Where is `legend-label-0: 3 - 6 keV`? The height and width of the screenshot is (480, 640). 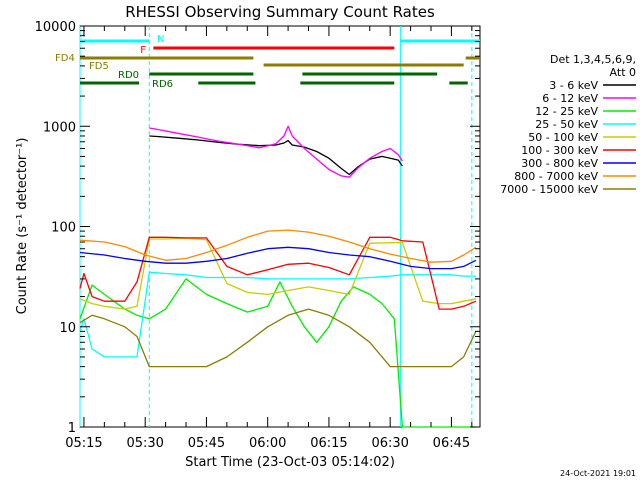 legend-label-0: 3 - 6 keV is located at coordinates (573, 85).